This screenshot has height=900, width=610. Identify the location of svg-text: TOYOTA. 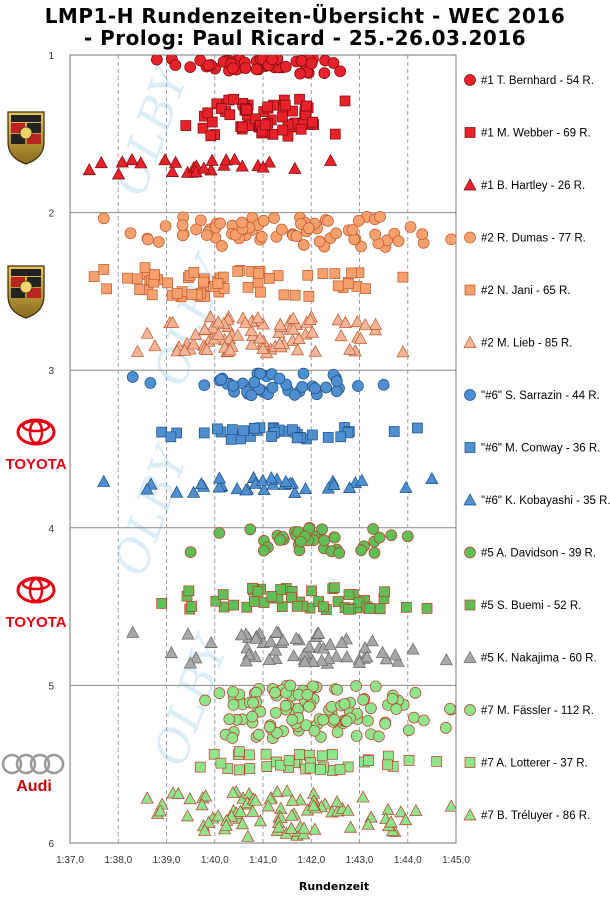
(35, 464).